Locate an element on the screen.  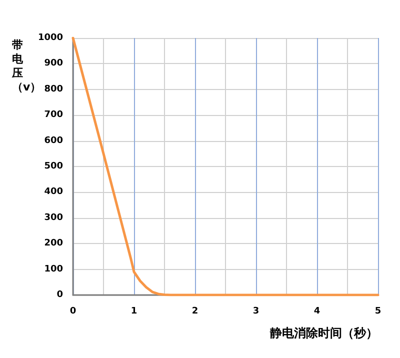
y-tick-label: 100 is located at coordinates (53, 269).